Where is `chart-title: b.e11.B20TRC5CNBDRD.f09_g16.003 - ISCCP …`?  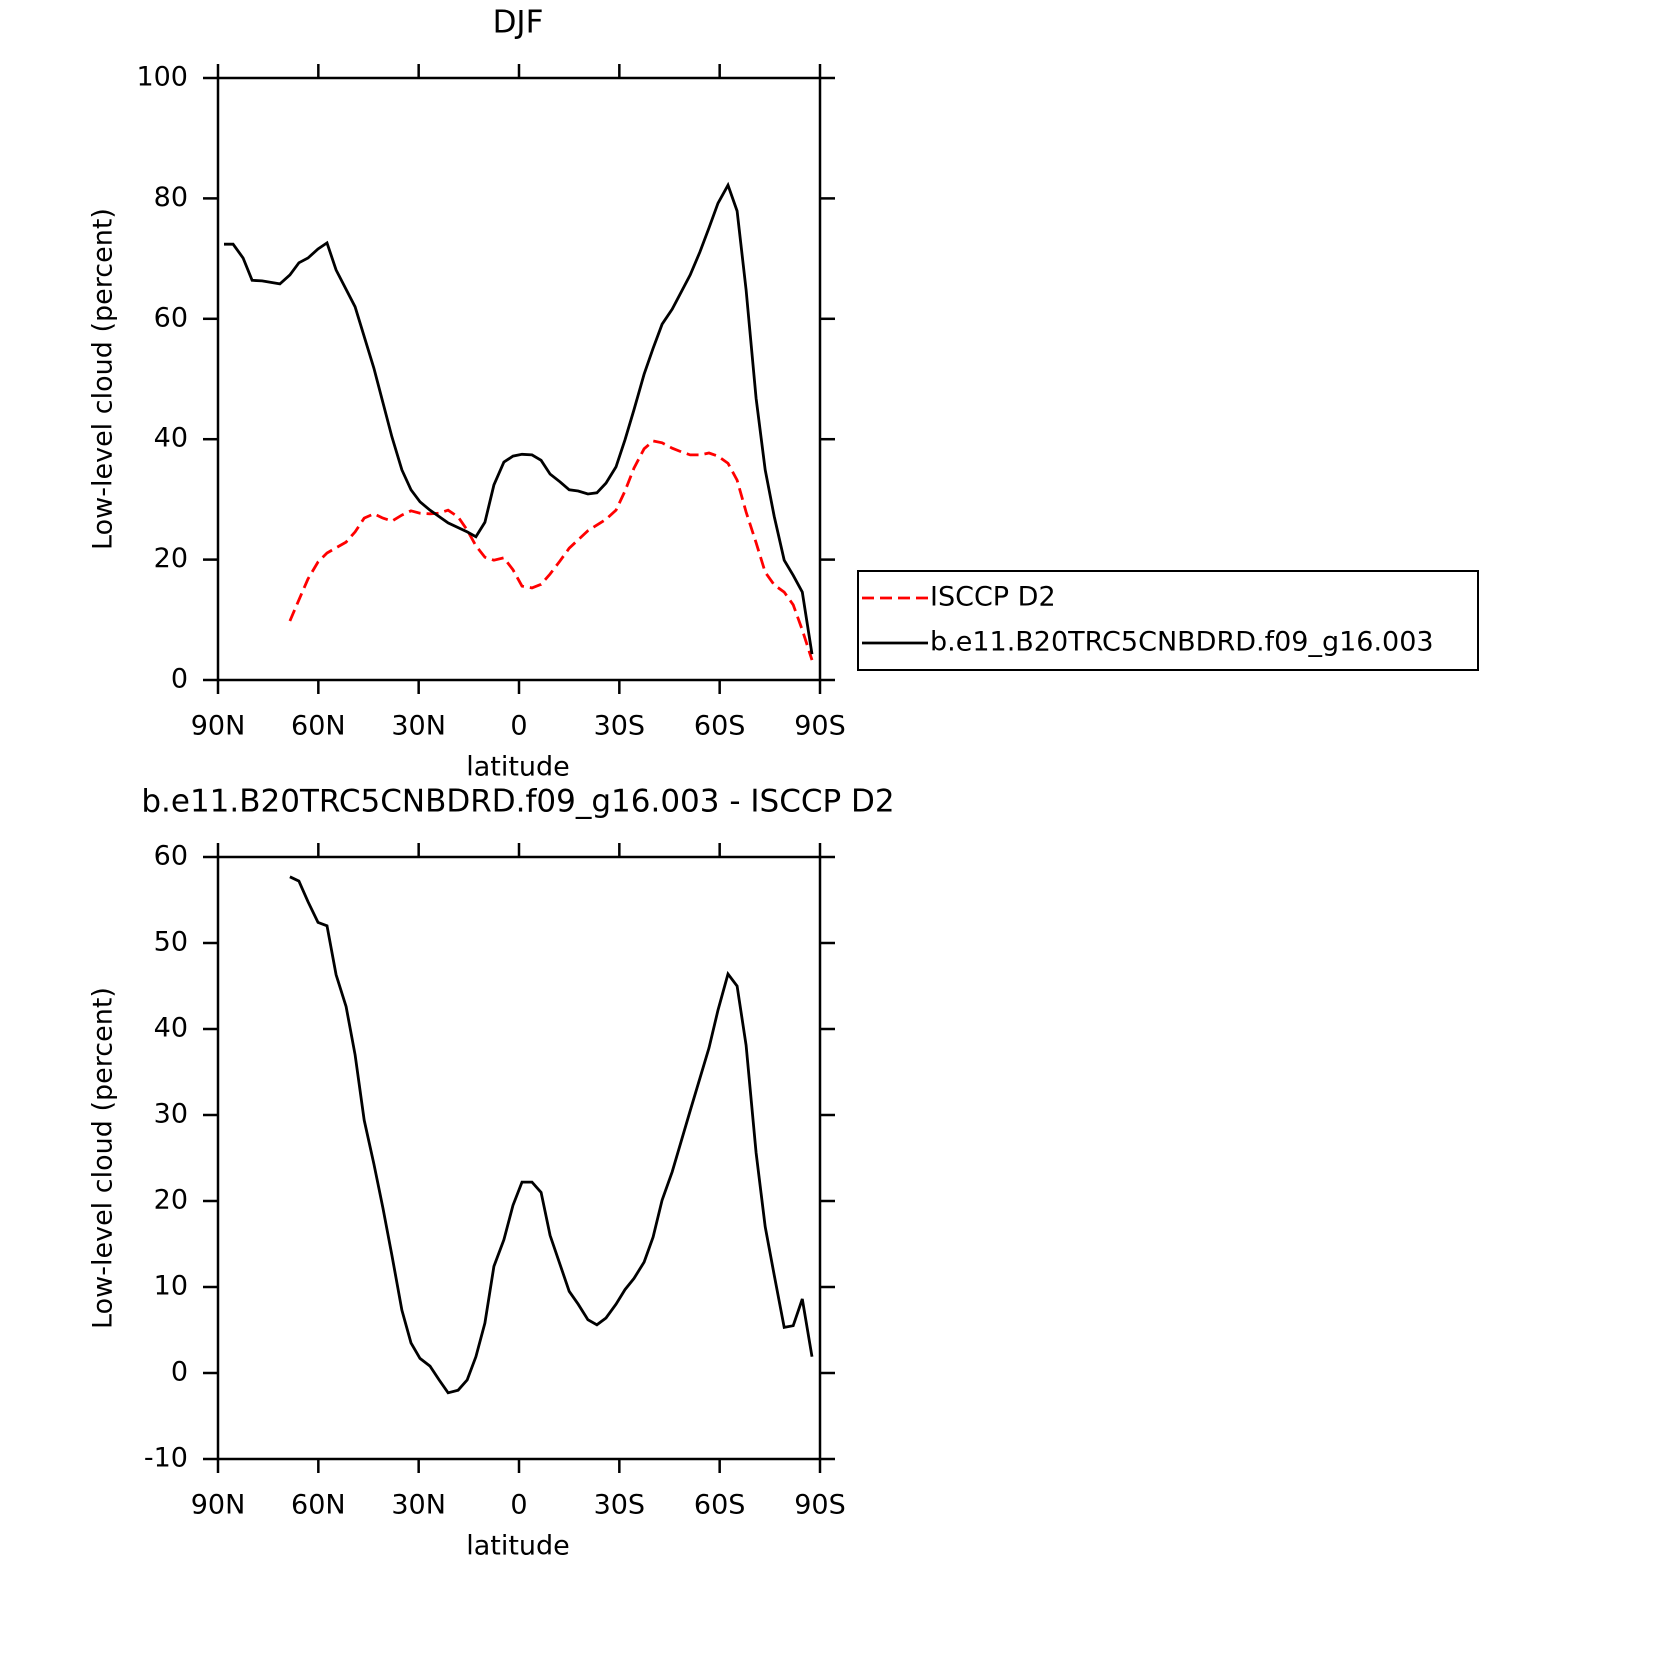
chart-title: b.e11.B20TRC5CNBDRD.f09_g16.003 - ISCCP … is located at coordinates (517, 802).